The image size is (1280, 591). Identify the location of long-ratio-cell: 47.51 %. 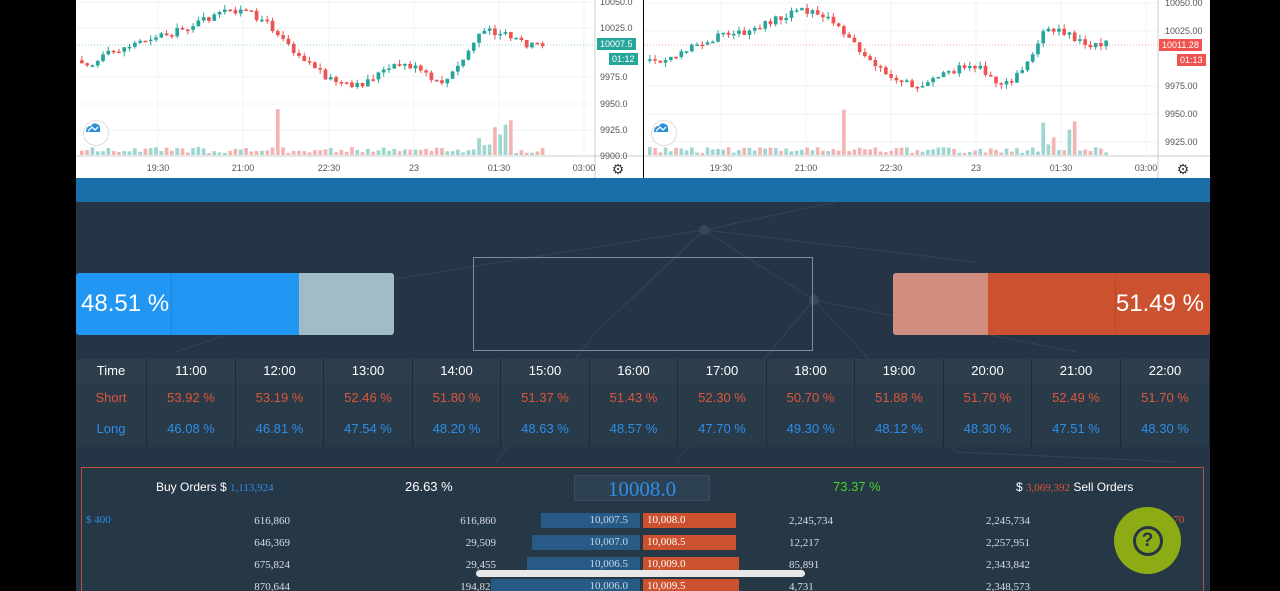
(1076, 430).